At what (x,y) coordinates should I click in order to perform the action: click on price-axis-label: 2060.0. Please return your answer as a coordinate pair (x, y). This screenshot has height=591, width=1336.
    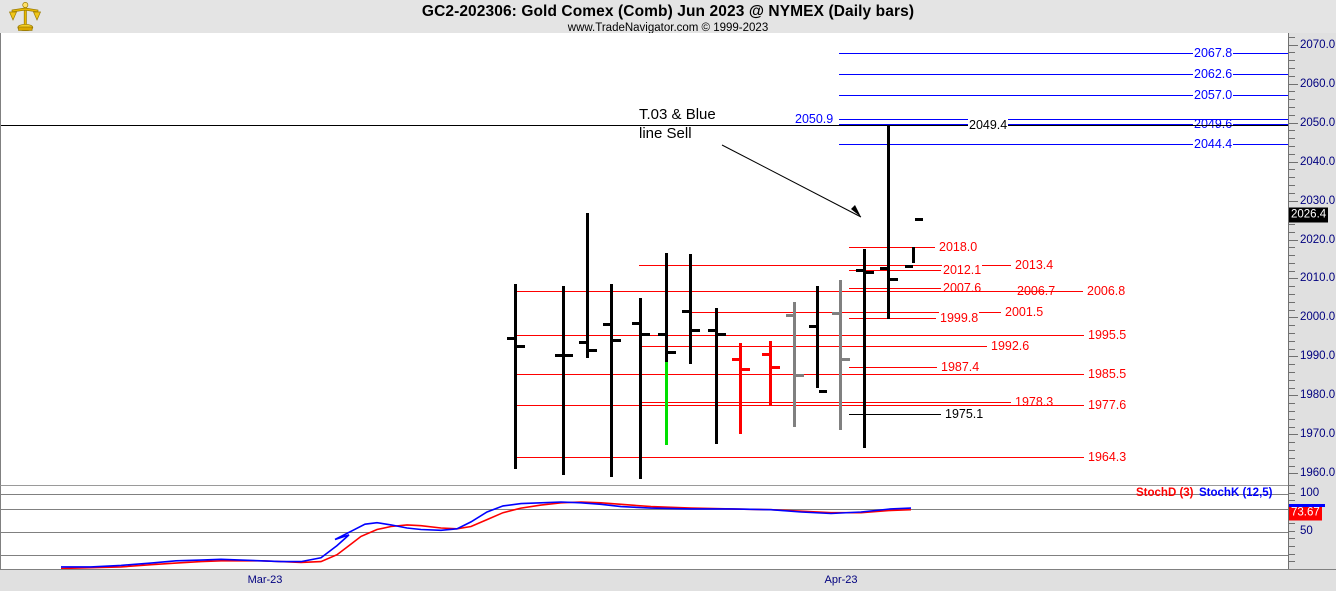
    Looking at the image, I should click on (1318, 83).